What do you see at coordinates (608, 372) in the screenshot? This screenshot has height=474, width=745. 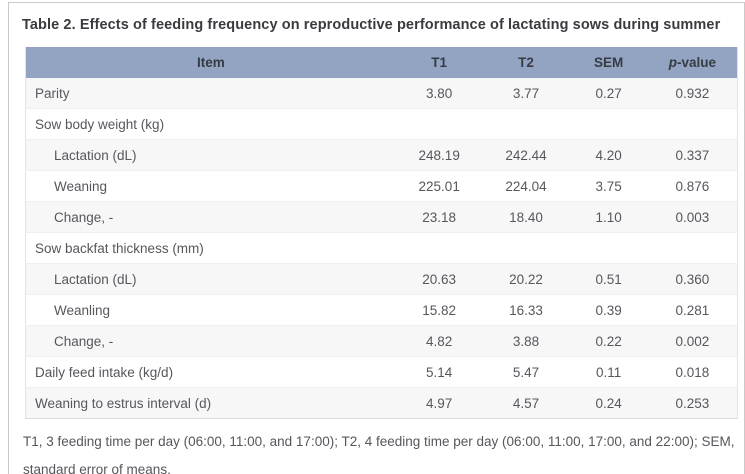 I see `cell-sem: 0.11` at bounding box center [608, 372].